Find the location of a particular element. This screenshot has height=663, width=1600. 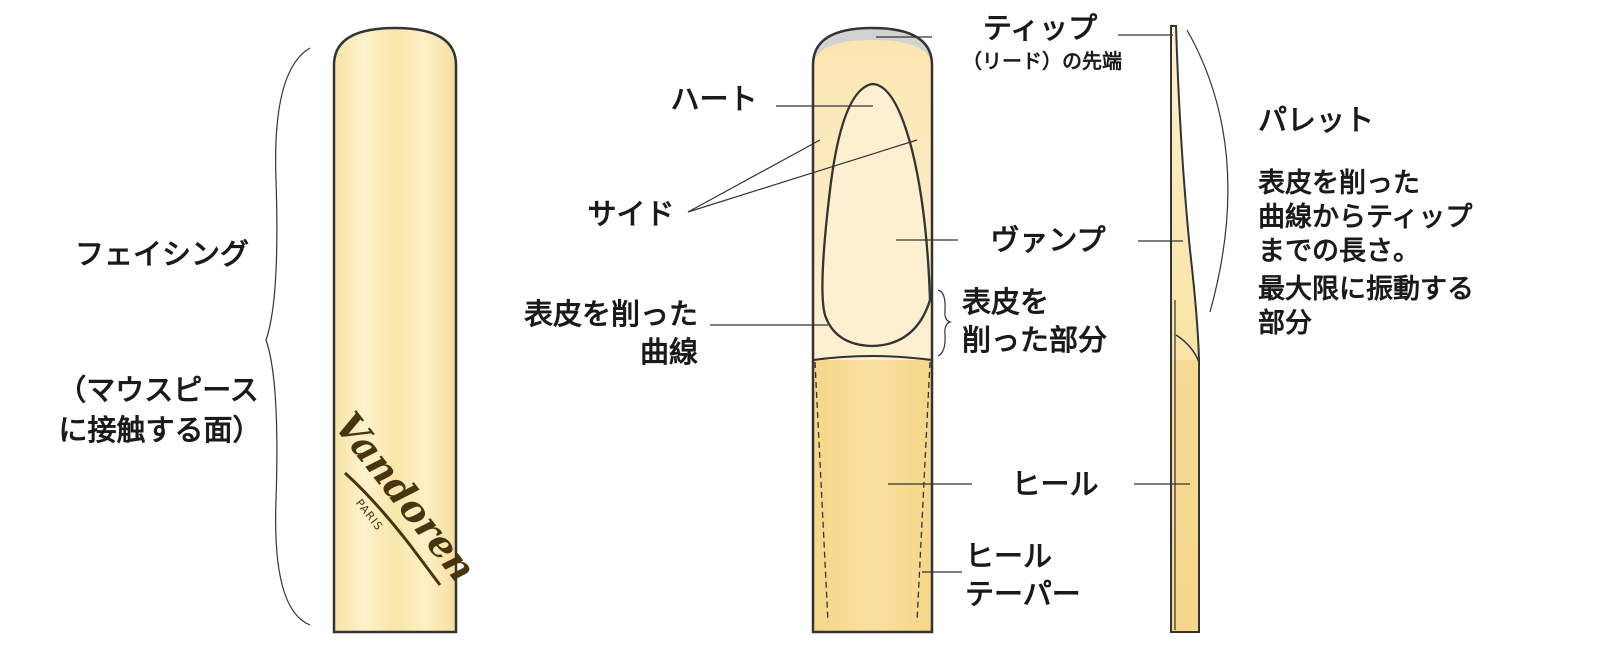

heel-taper-label-1: ヒール is located at coordinates (1008, 556).